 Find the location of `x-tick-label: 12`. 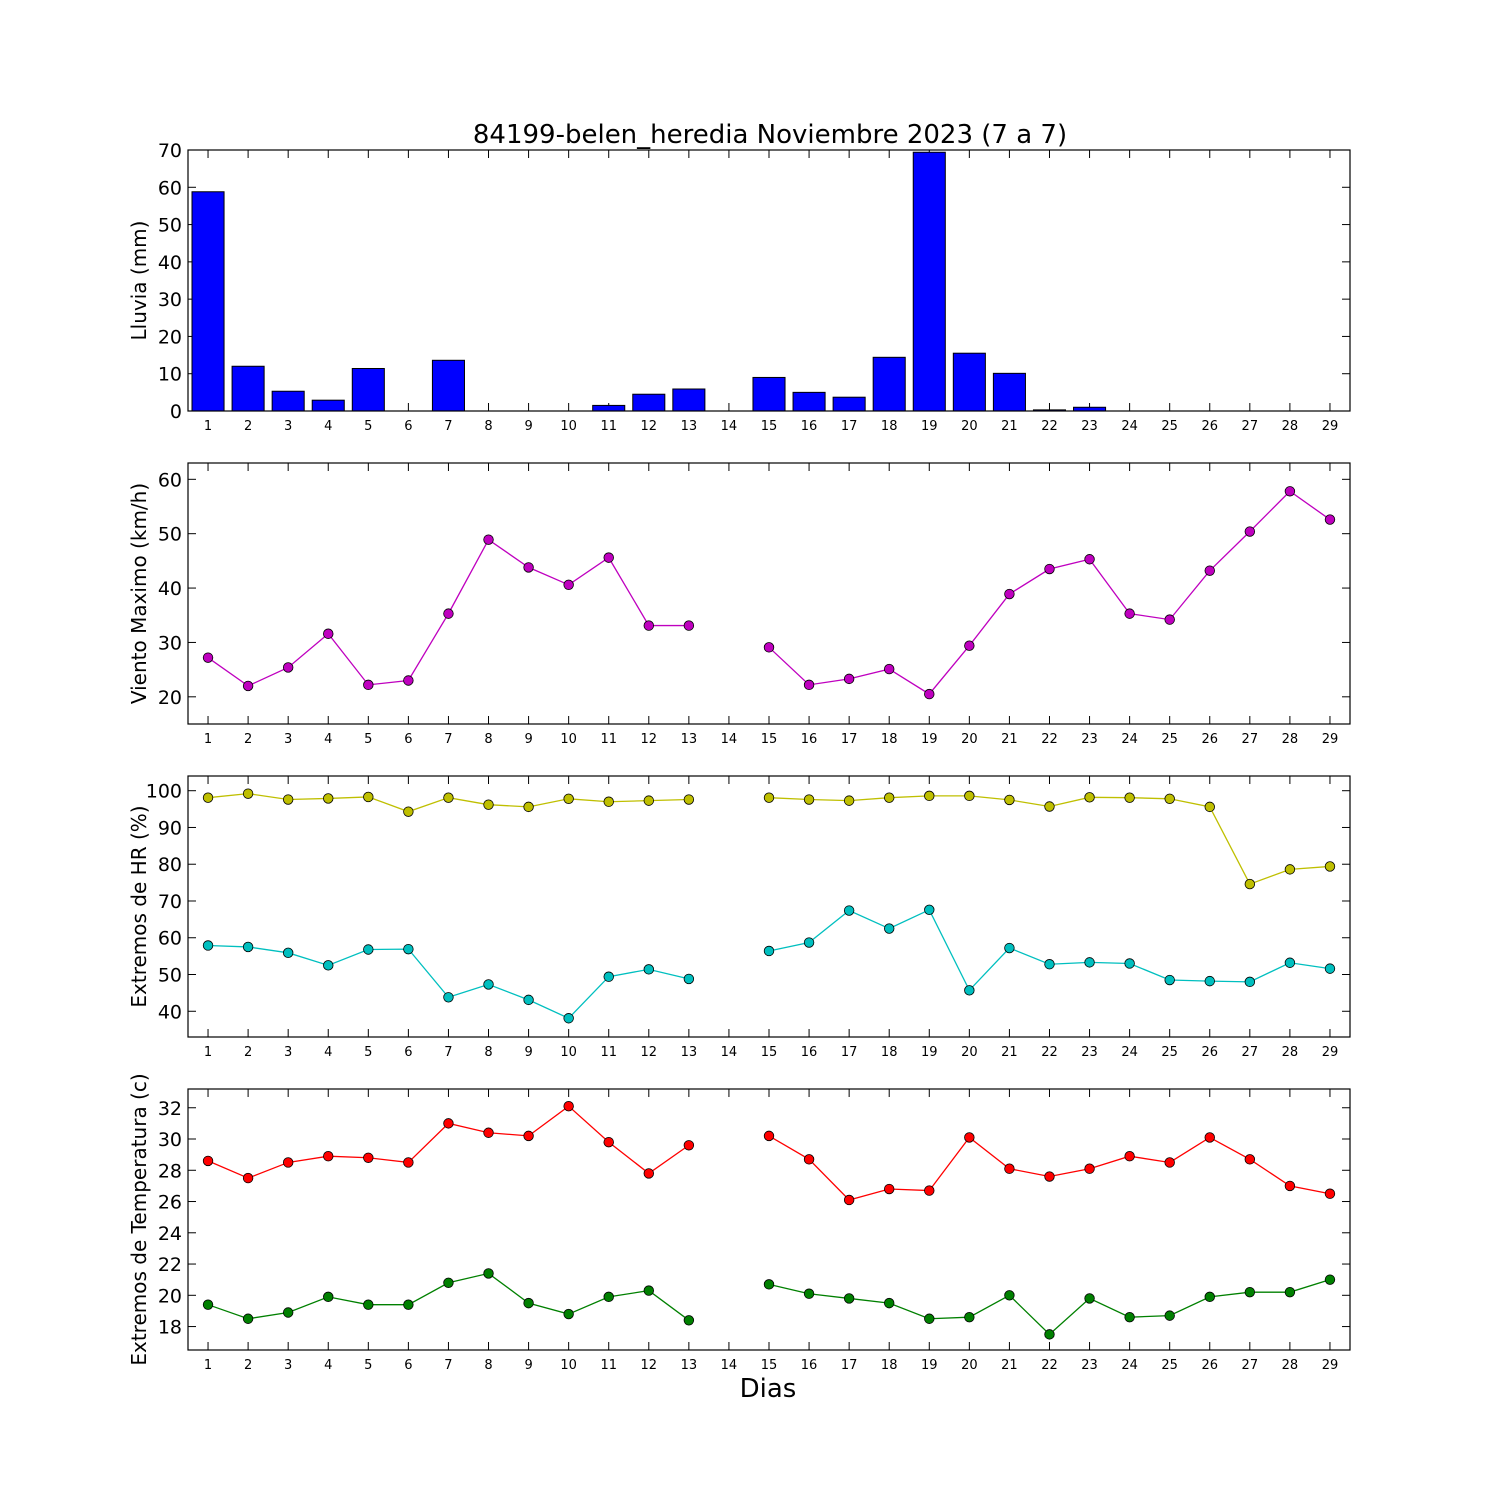

x-tick-label: 12 is located at coordinates (649, 1365).